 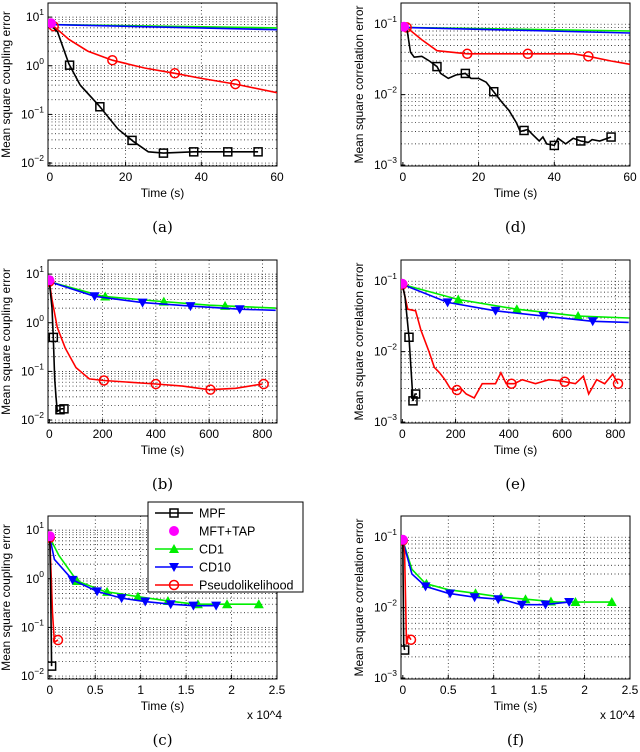 I want to click on legend: MPF MFT+TAP CD1 CD10 Pseudolikelihood, so click(x=225, y=547).